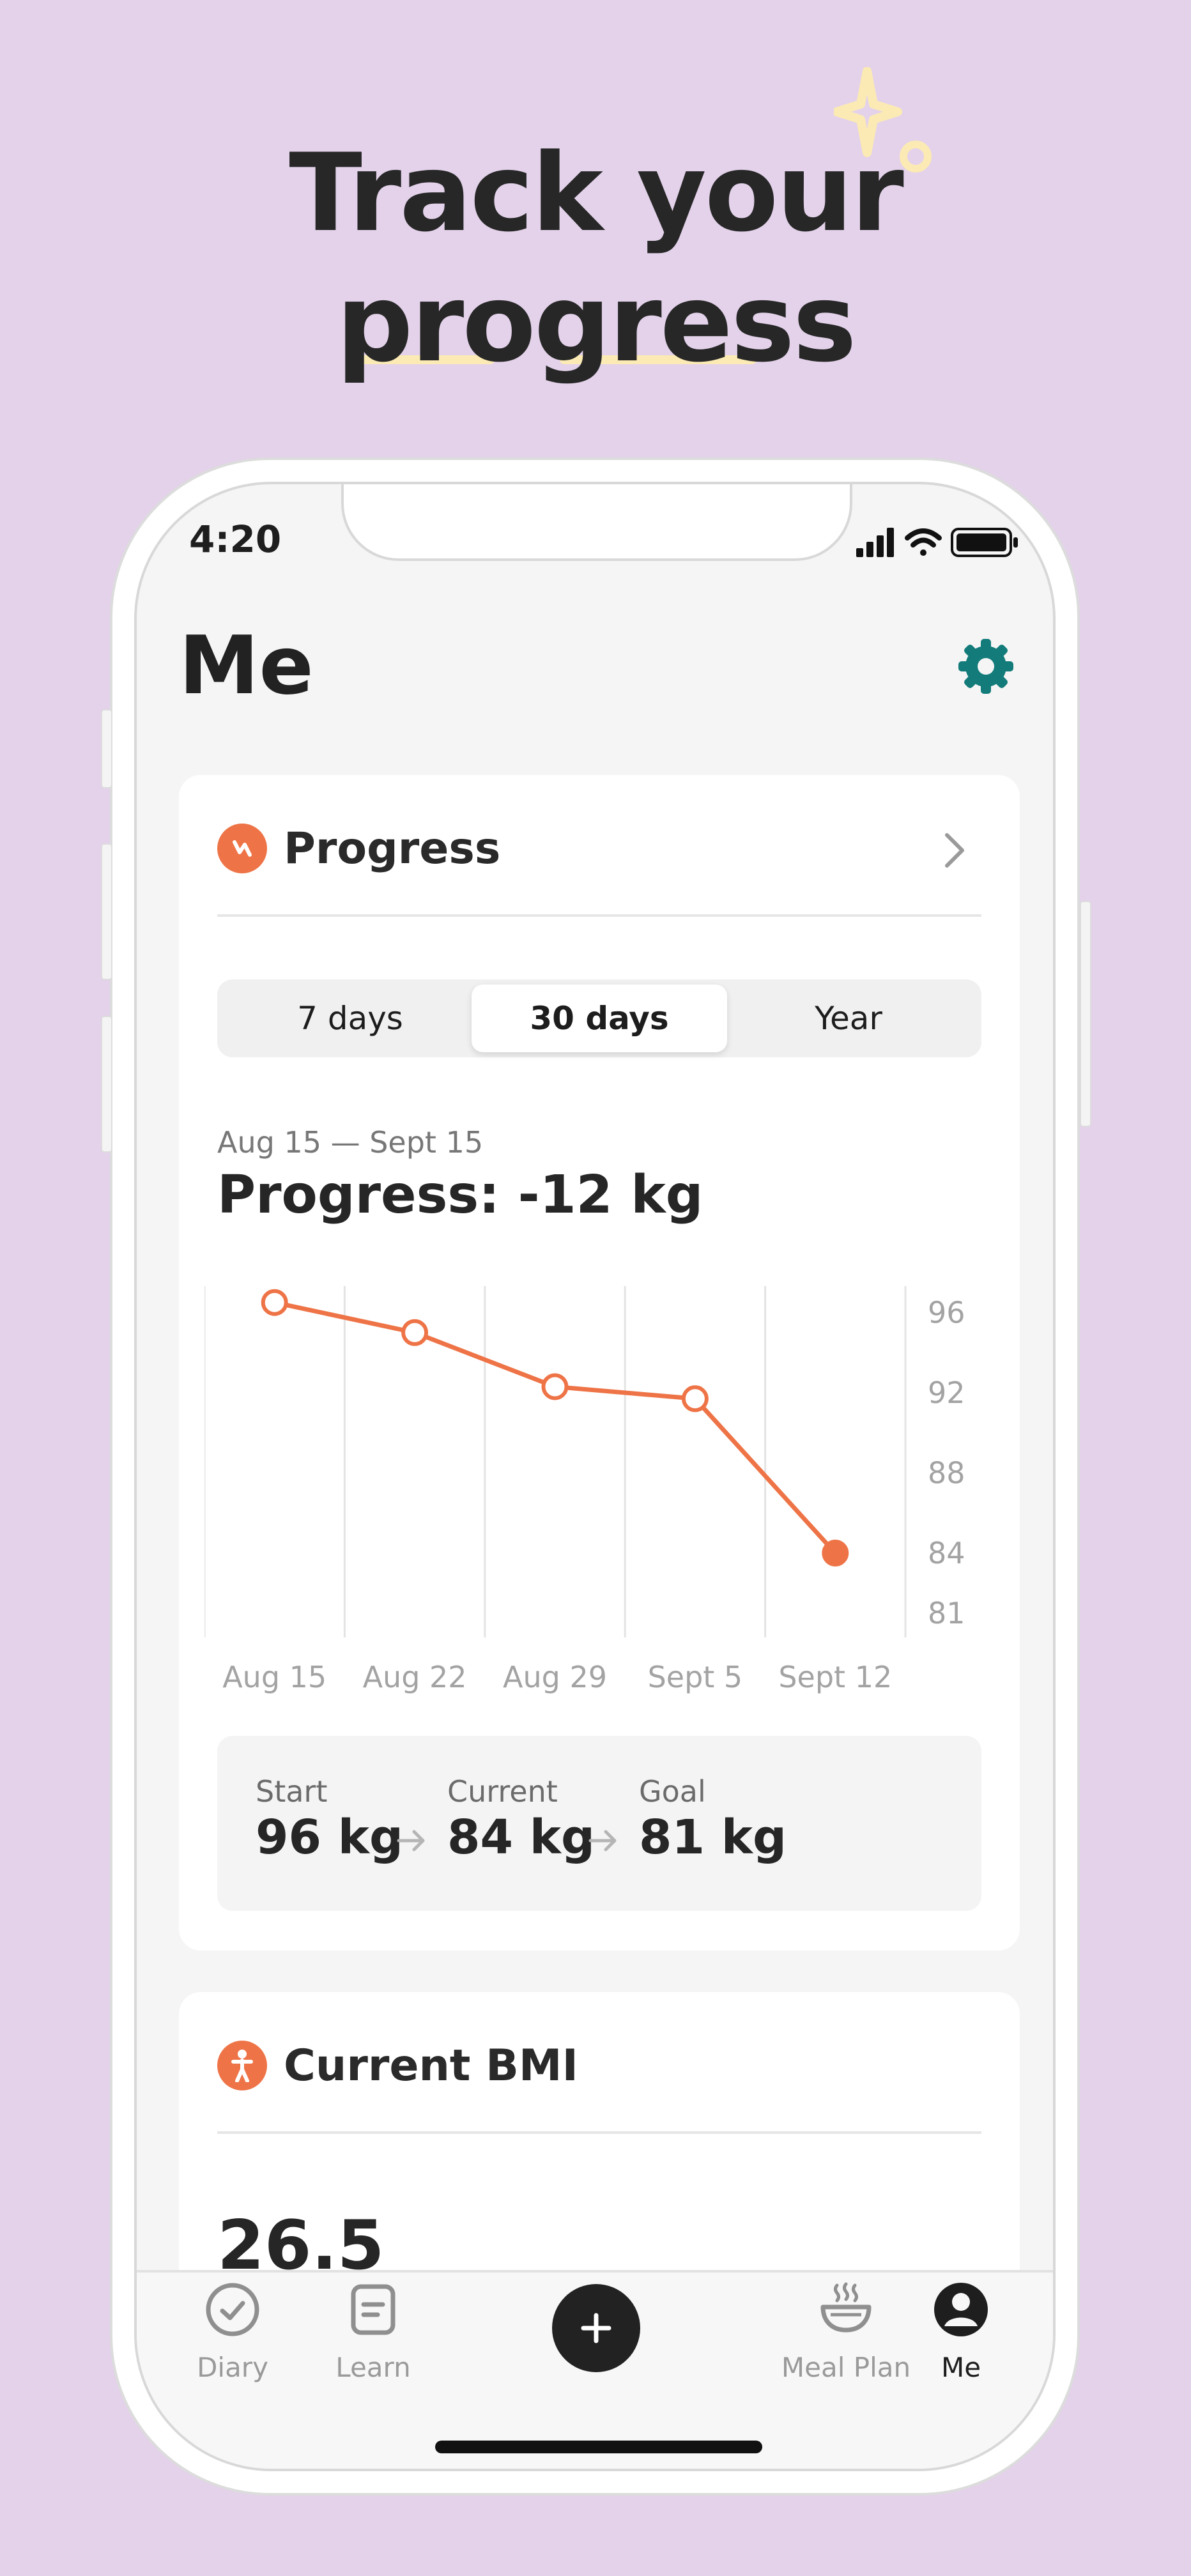  What do you see at coordinates (846, 2367) in the screenshot?
I see `tab-meal-plan-label: Meal Plan` at bounding box center [846, 2367].